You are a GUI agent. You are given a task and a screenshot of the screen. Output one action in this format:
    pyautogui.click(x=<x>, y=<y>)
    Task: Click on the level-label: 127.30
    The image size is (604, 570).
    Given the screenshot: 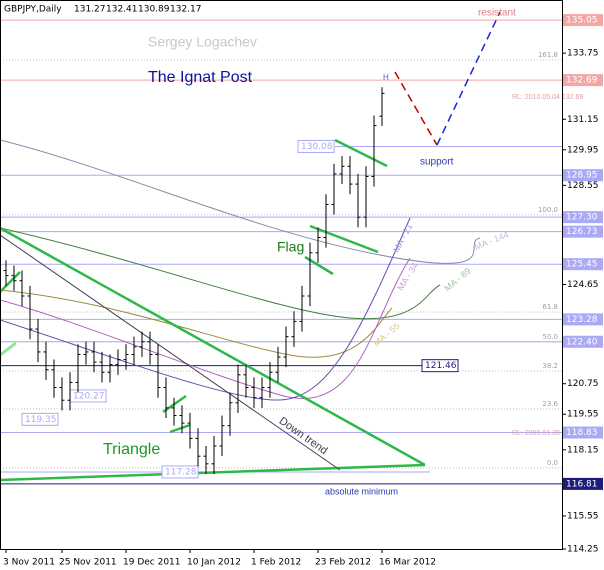 What is the action you would take?
    pyautogui.click(x=582, y=218)
    